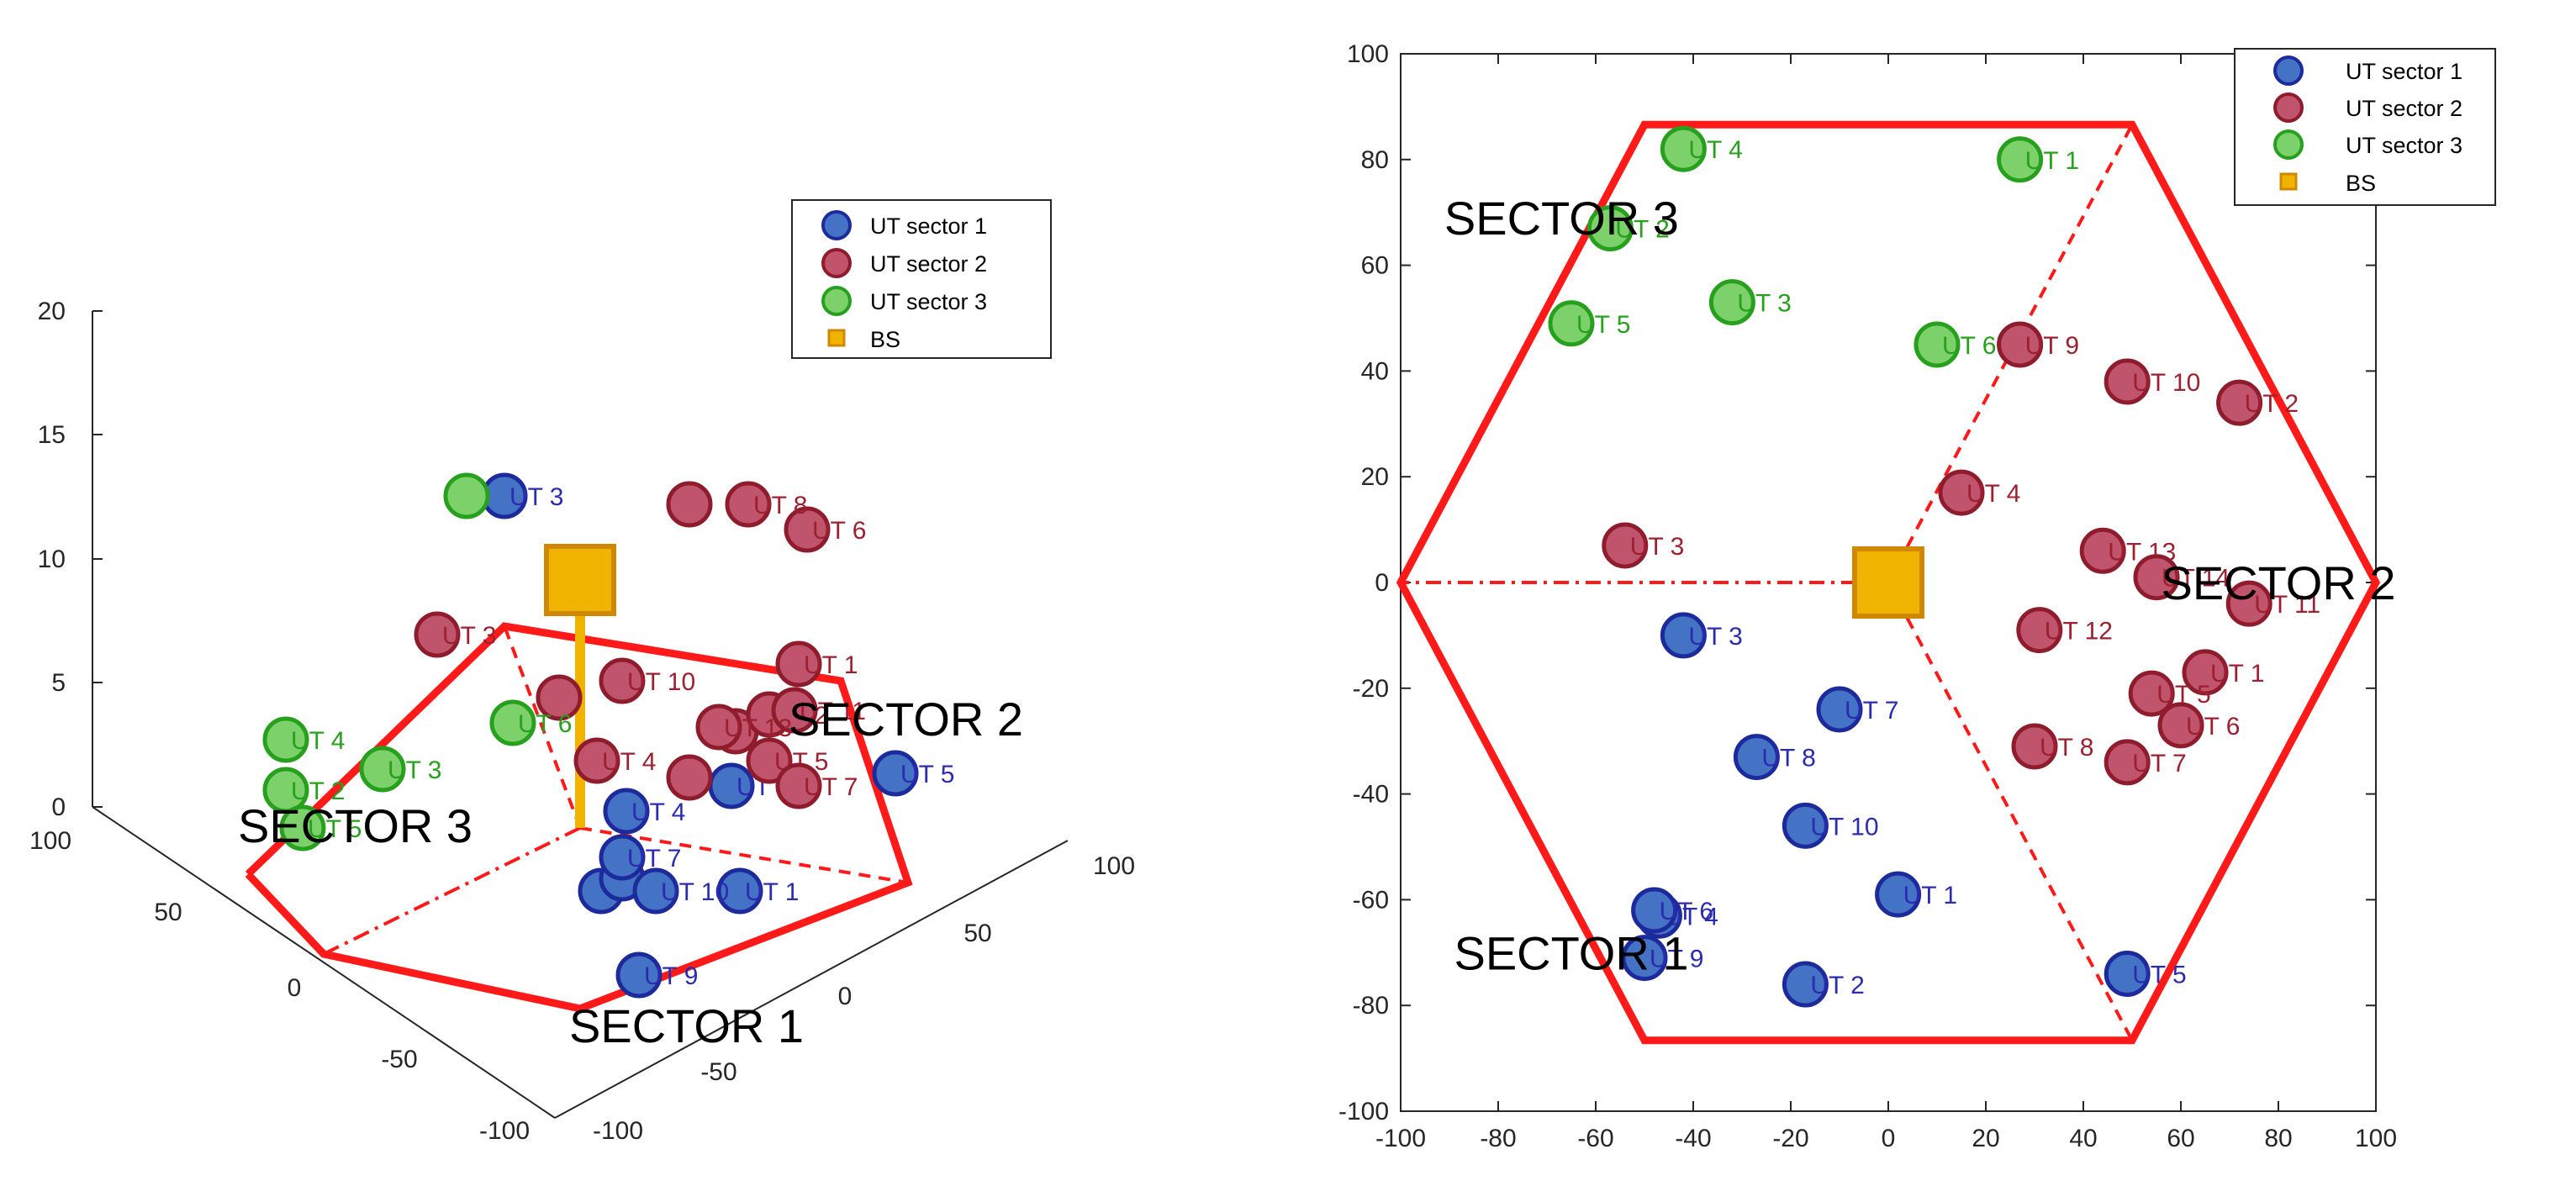 Image resolution: width=2576 pixels, height=1186 pixels. Describe the element at coordinates (2166, 383) in the screenshot. I see `ut-label-2d: UT 10` at that location.